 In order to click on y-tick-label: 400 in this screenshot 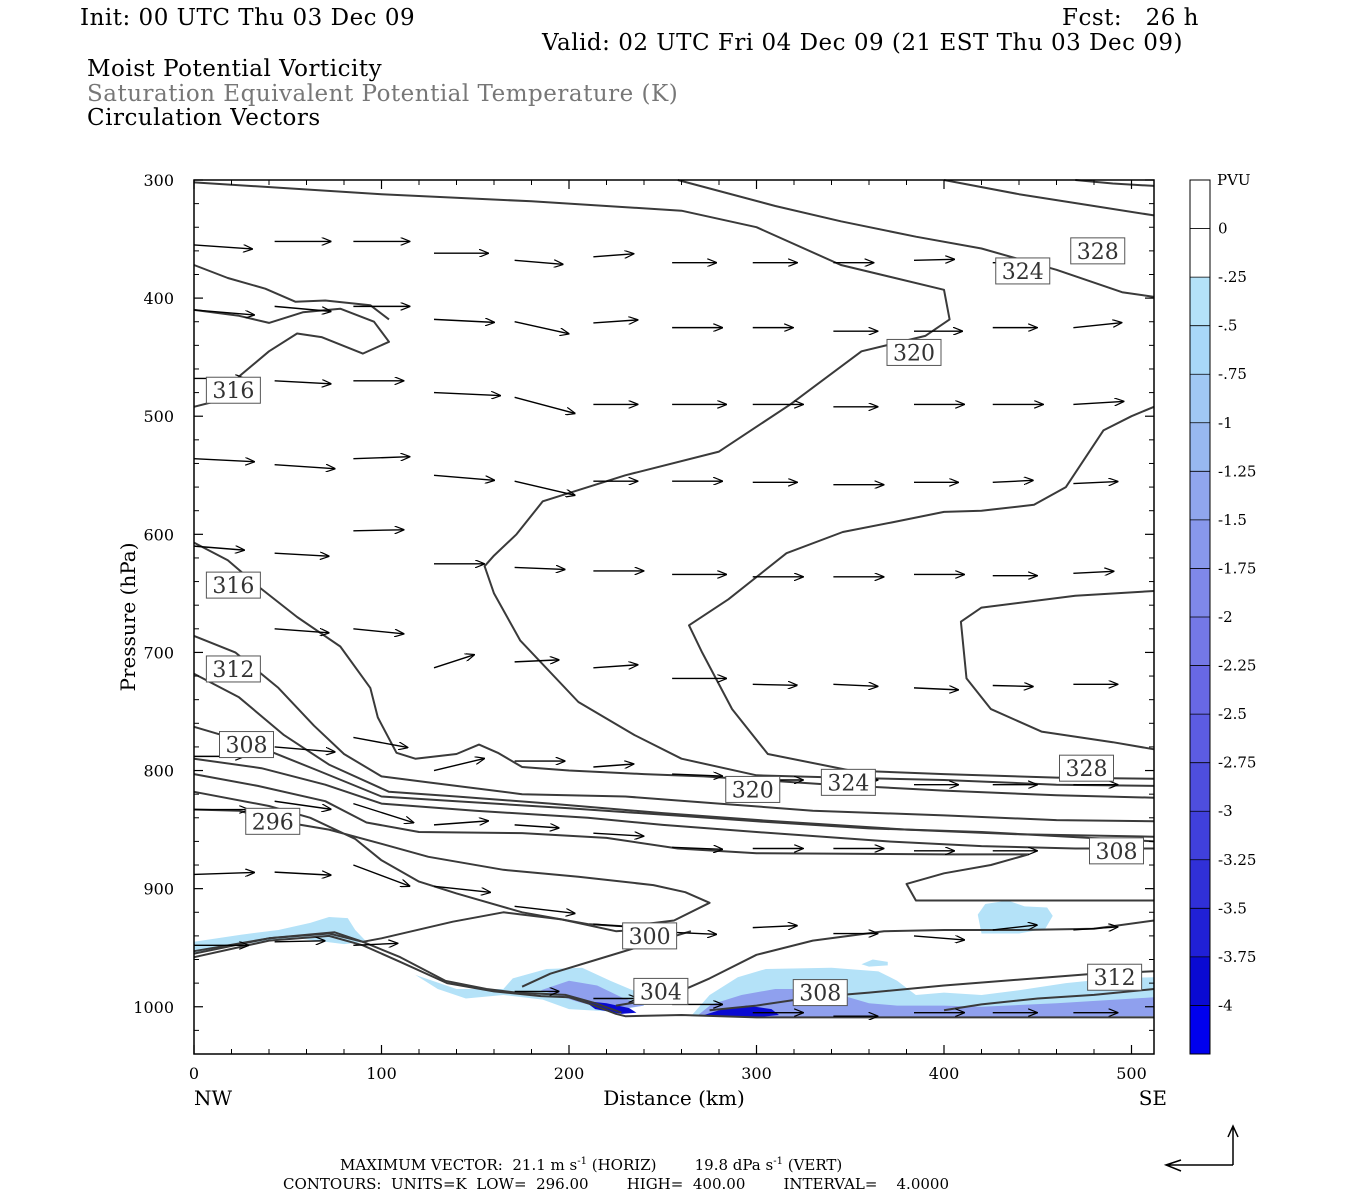, I will do `click(158, 298)`.